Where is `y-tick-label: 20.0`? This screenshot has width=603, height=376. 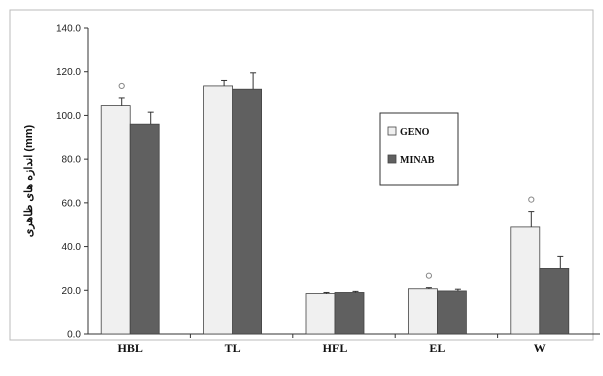 y-tick-label: 20.0 is located at coordinates (72, 291).